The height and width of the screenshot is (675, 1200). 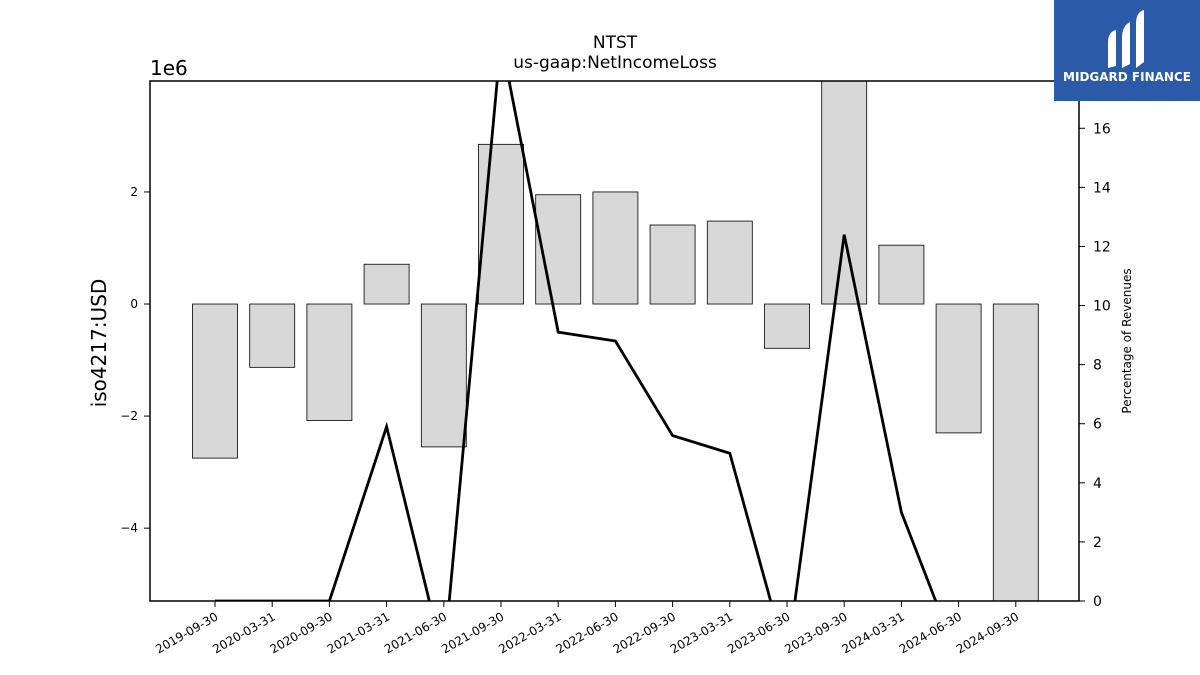 What do you see at coordinates (1126, 39) in the screenshot?
I see `logo-mark-icon` at bounding box center [1126, 39].